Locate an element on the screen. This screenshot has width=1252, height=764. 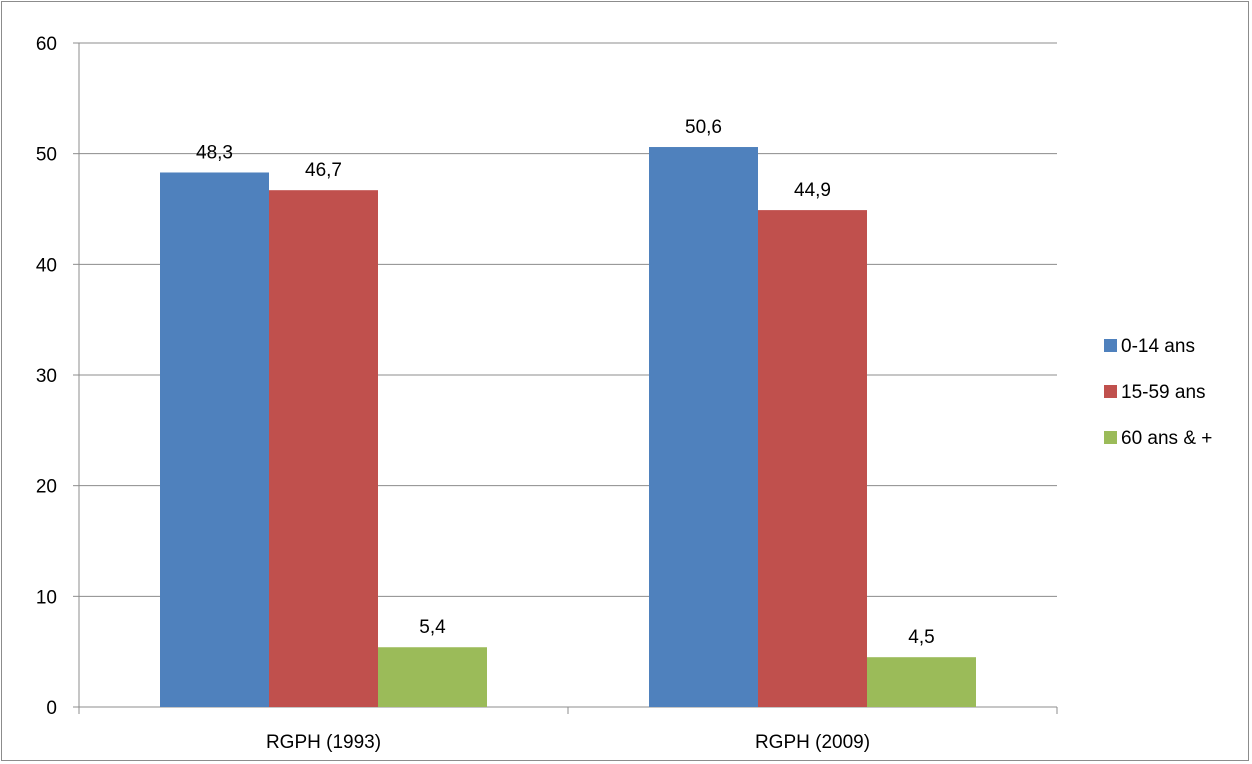
data-label: 48,3 is located at coordinates (214, 152).